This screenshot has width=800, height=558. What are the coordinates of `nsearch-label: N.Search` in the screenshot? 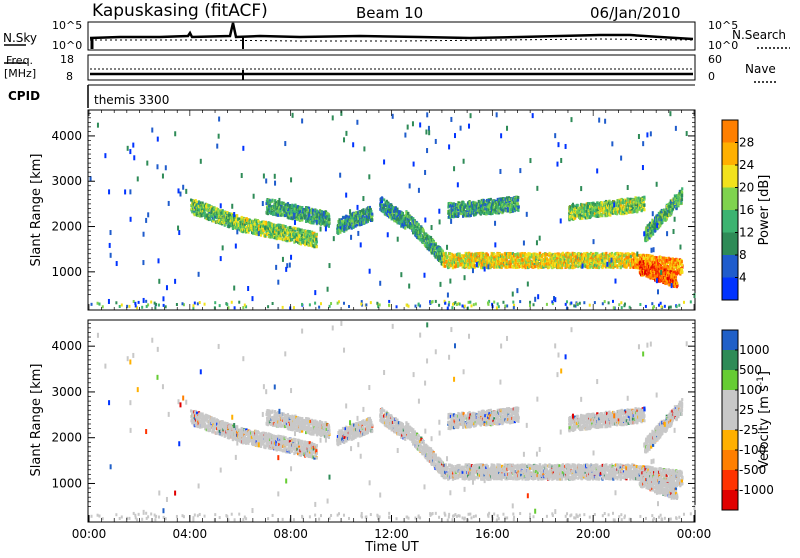 It's located at (759, 35).